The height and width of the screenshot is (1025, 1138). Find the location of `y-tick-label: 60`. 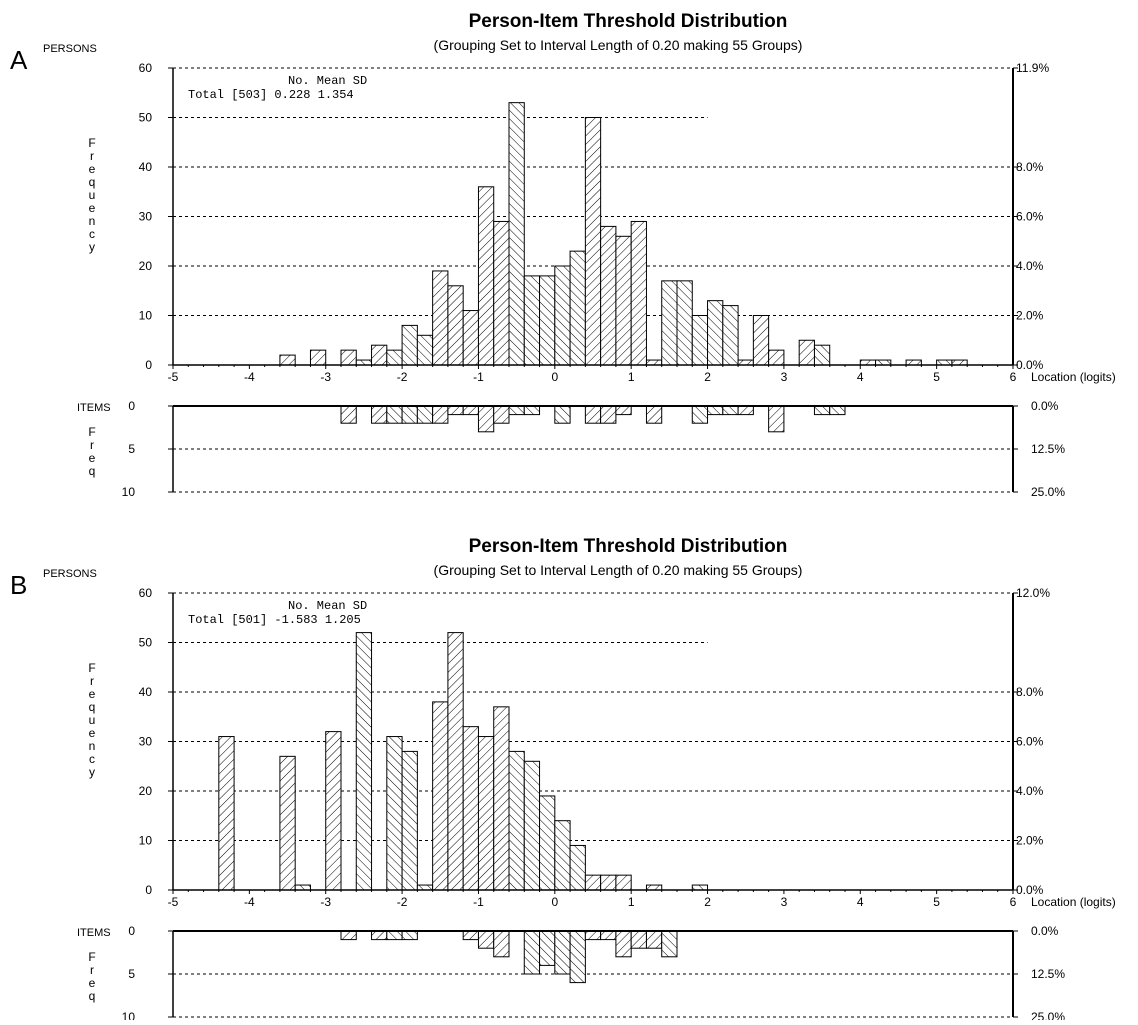

y-tick-label: 60 is located at coordinates (146, 68).